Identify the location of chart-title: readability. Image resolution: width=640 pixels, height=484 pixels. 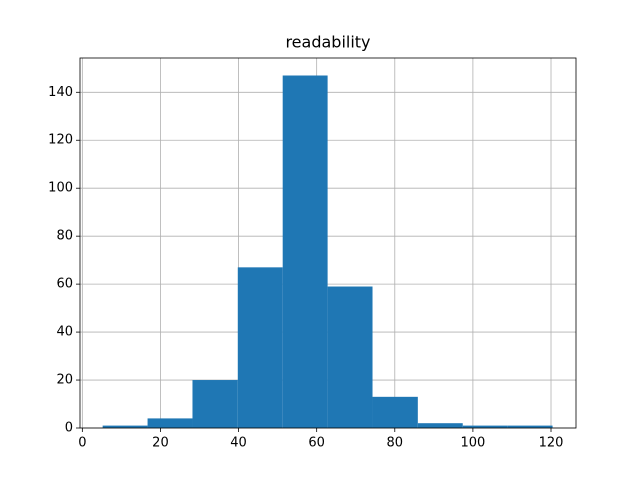
(327, 42).